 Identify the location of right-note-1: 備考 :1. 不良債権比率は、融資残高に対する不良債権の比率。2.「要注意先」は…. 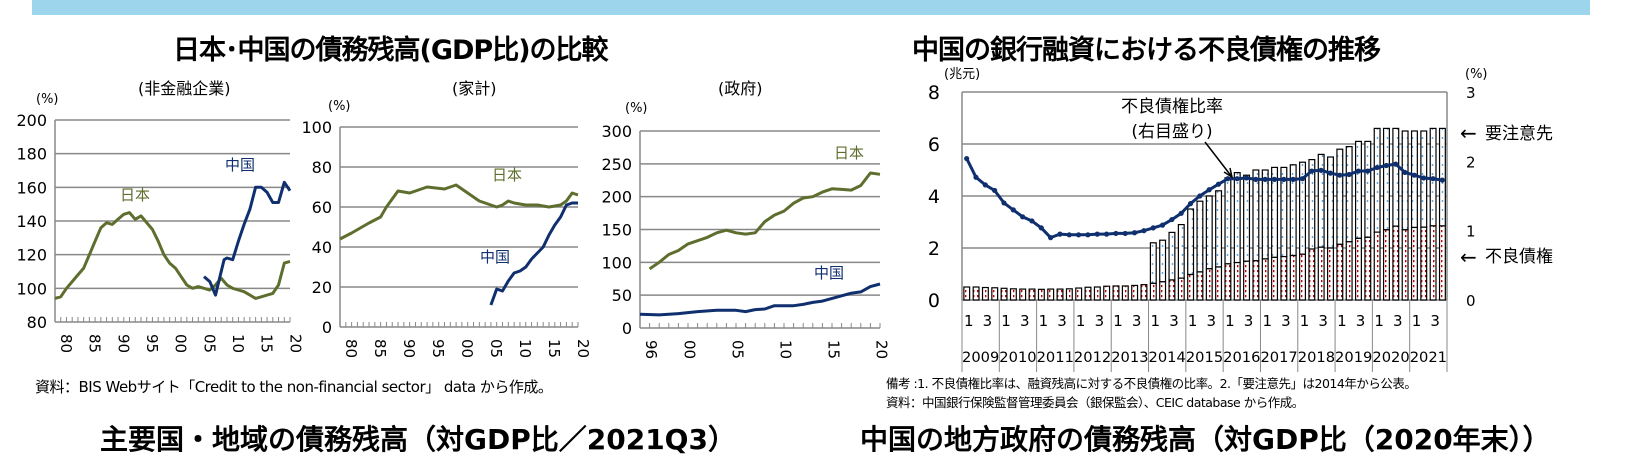
(1151, 383).